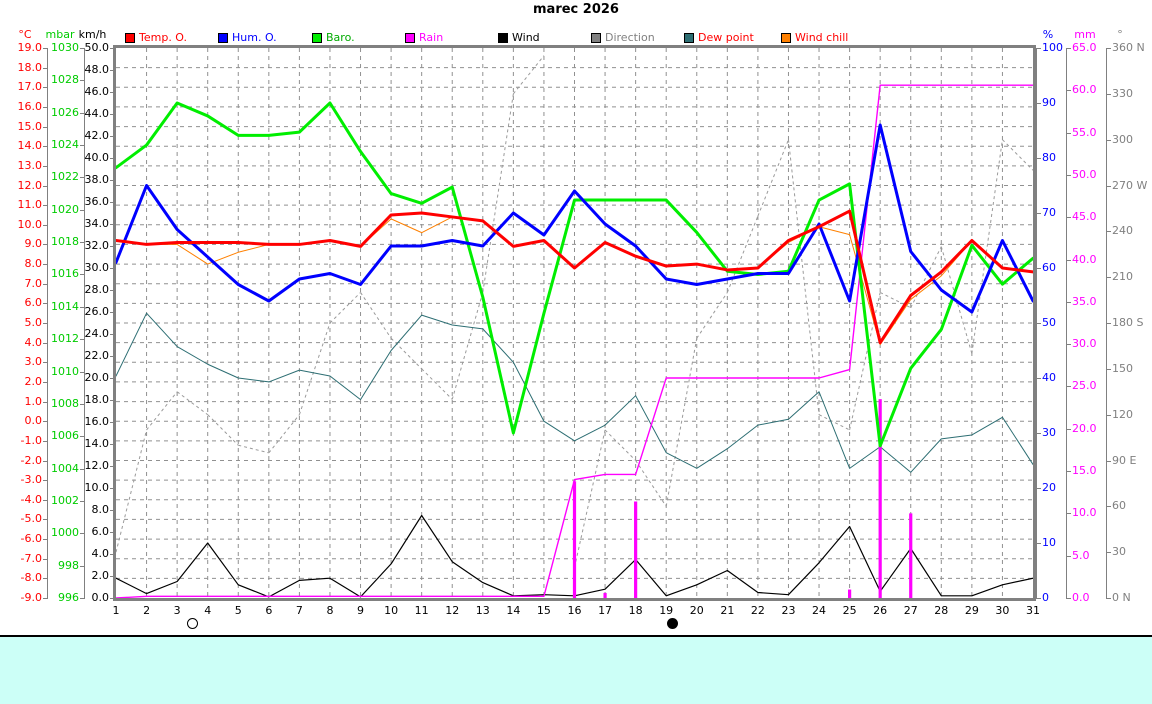 This screenshot has width=1152, height=704. Describe the element at coordinates (65, 436) in the screenshot. I see `axis-tick-baro: 1006` at that location.